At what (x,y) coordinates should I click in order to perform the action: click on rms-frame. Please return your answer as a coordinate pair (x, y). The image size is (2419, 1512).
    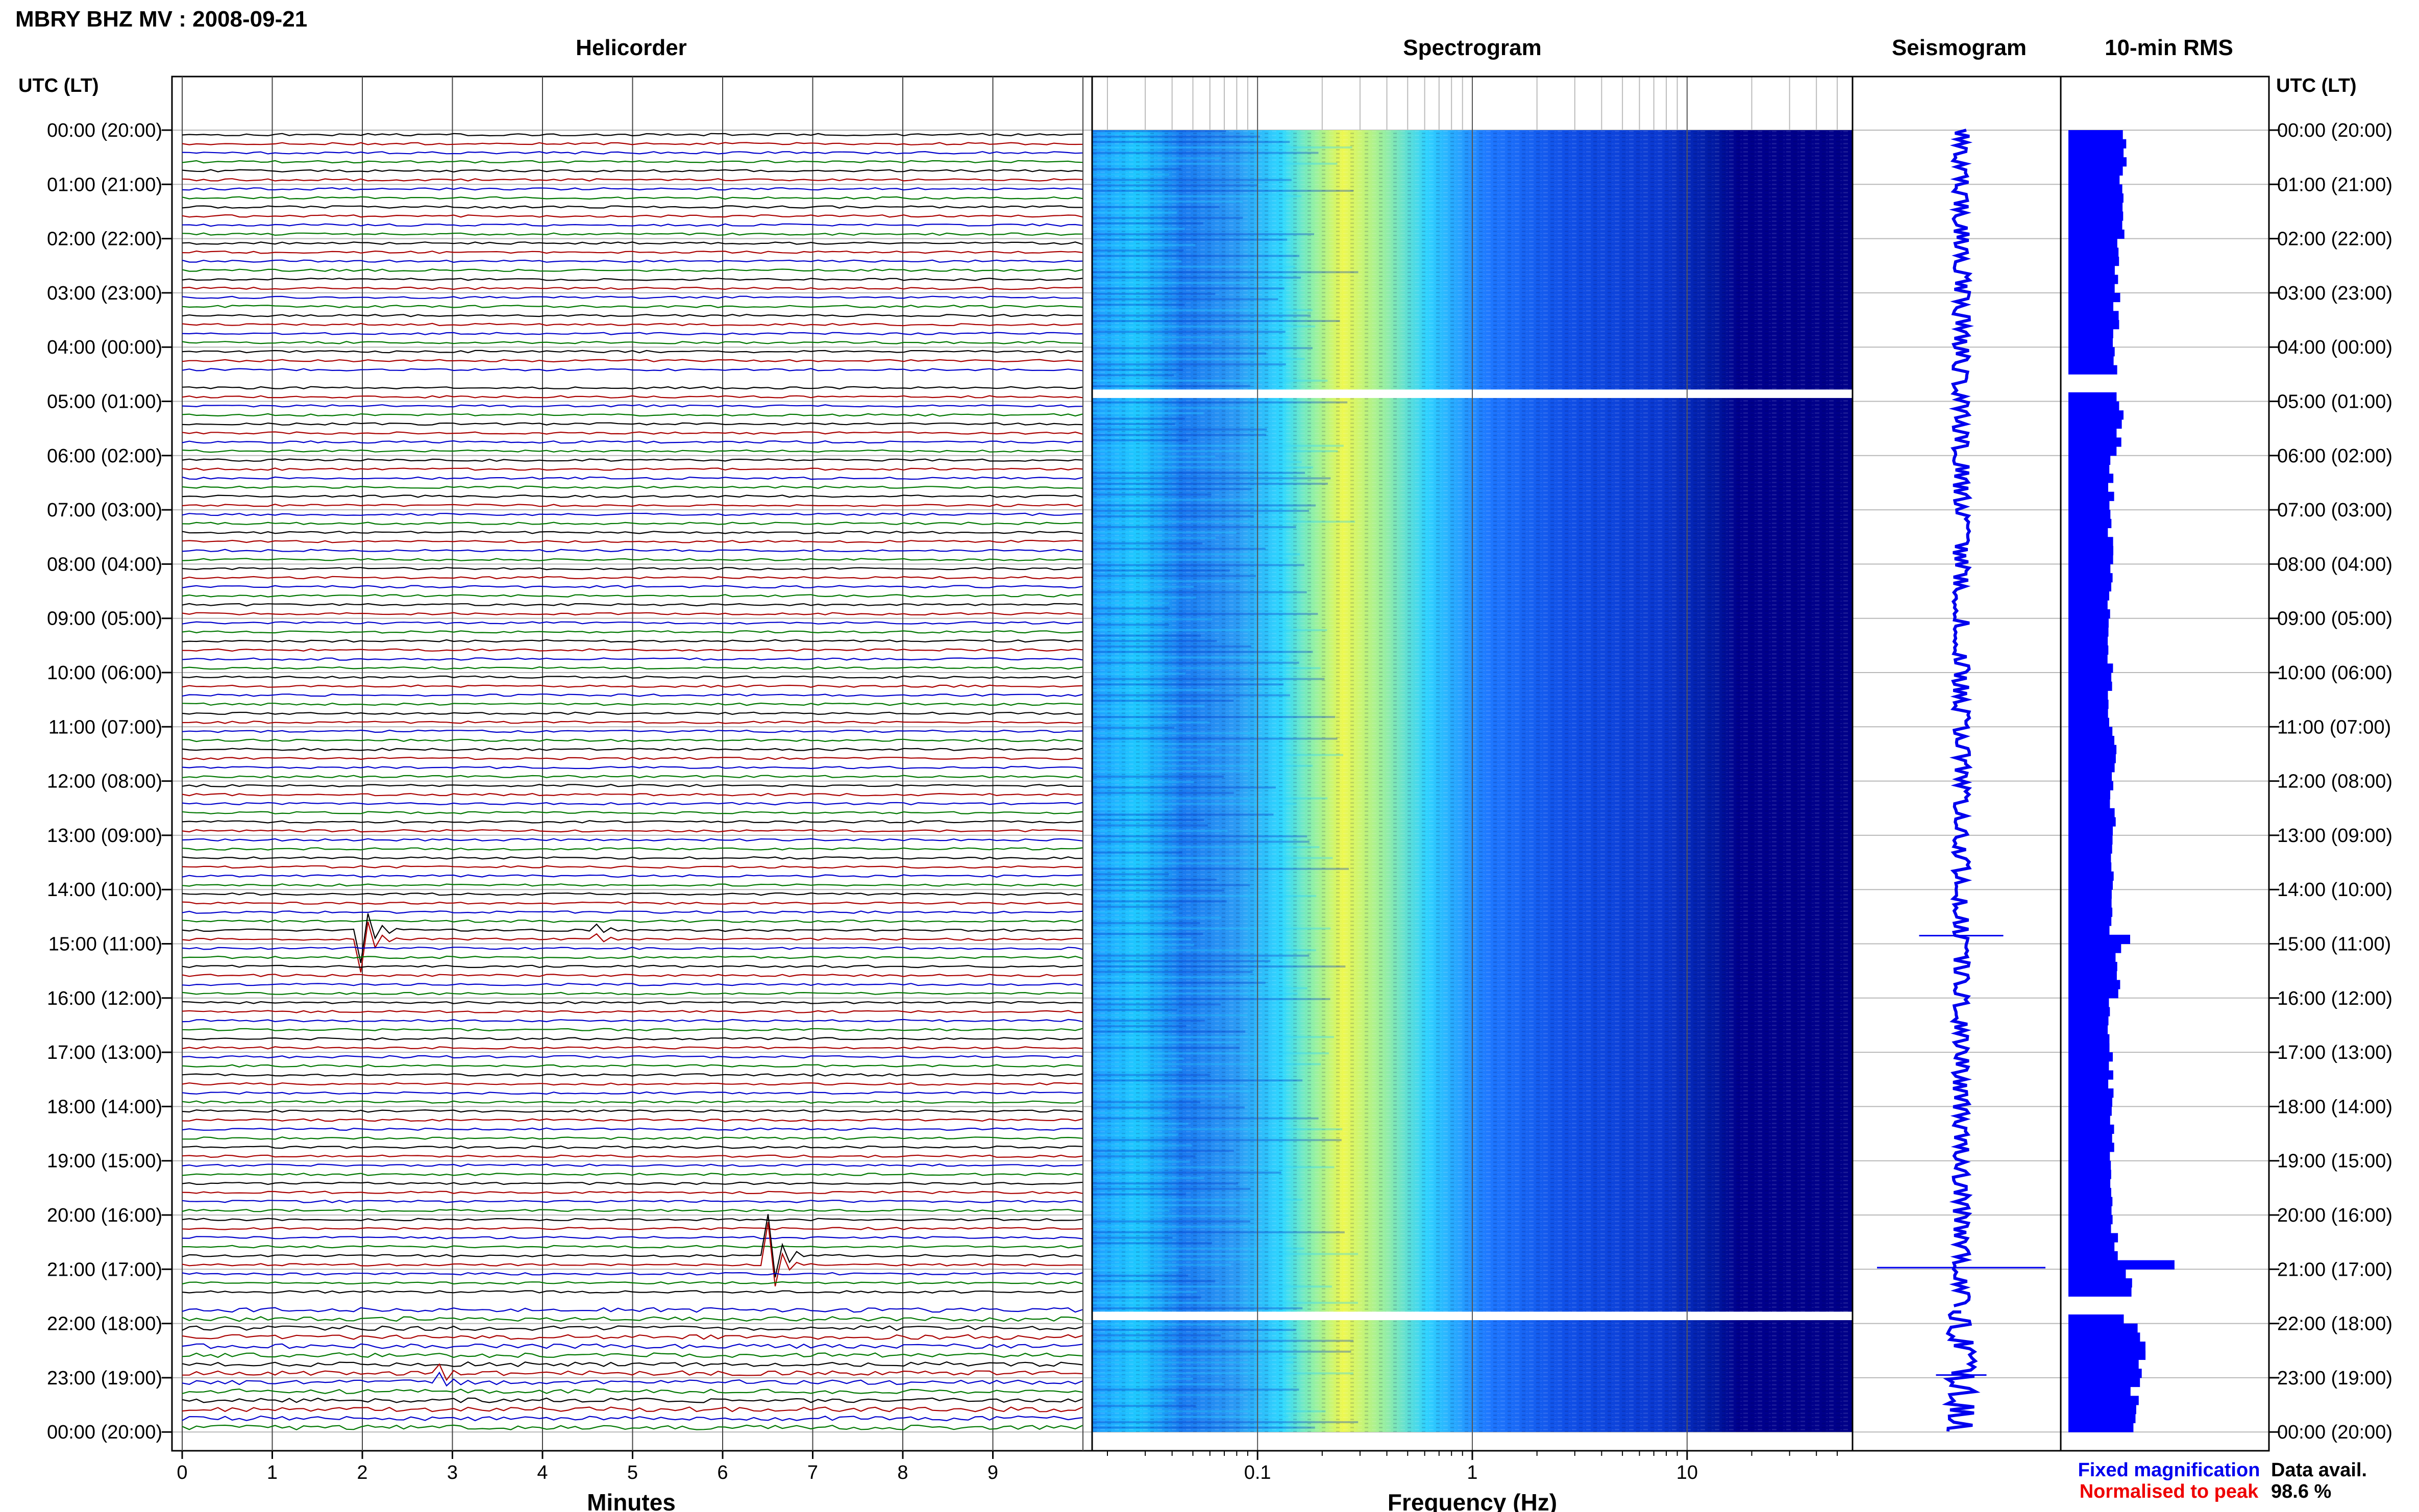
    Looking at the image, I should click on (2165, 764).